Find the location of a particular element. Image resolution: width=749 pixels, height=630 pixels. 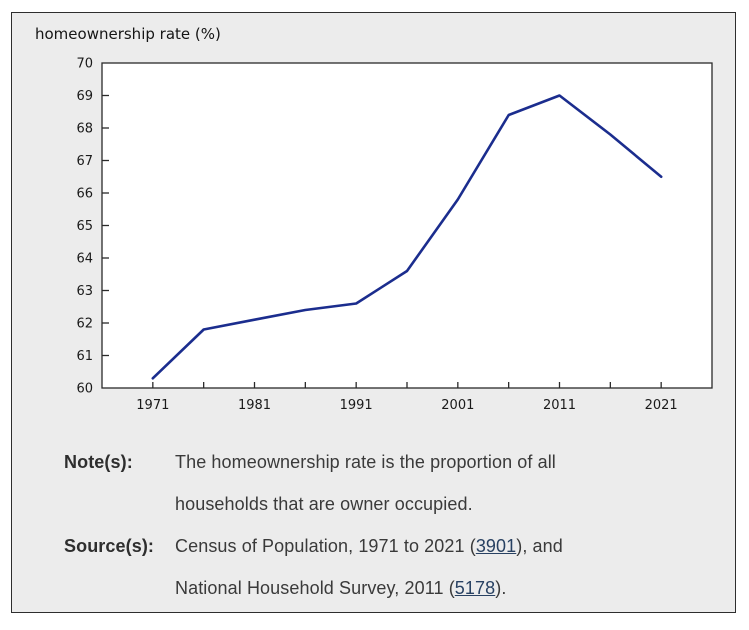

note-line-2: households that are owner occupied. is located at coordinates (324, 504).